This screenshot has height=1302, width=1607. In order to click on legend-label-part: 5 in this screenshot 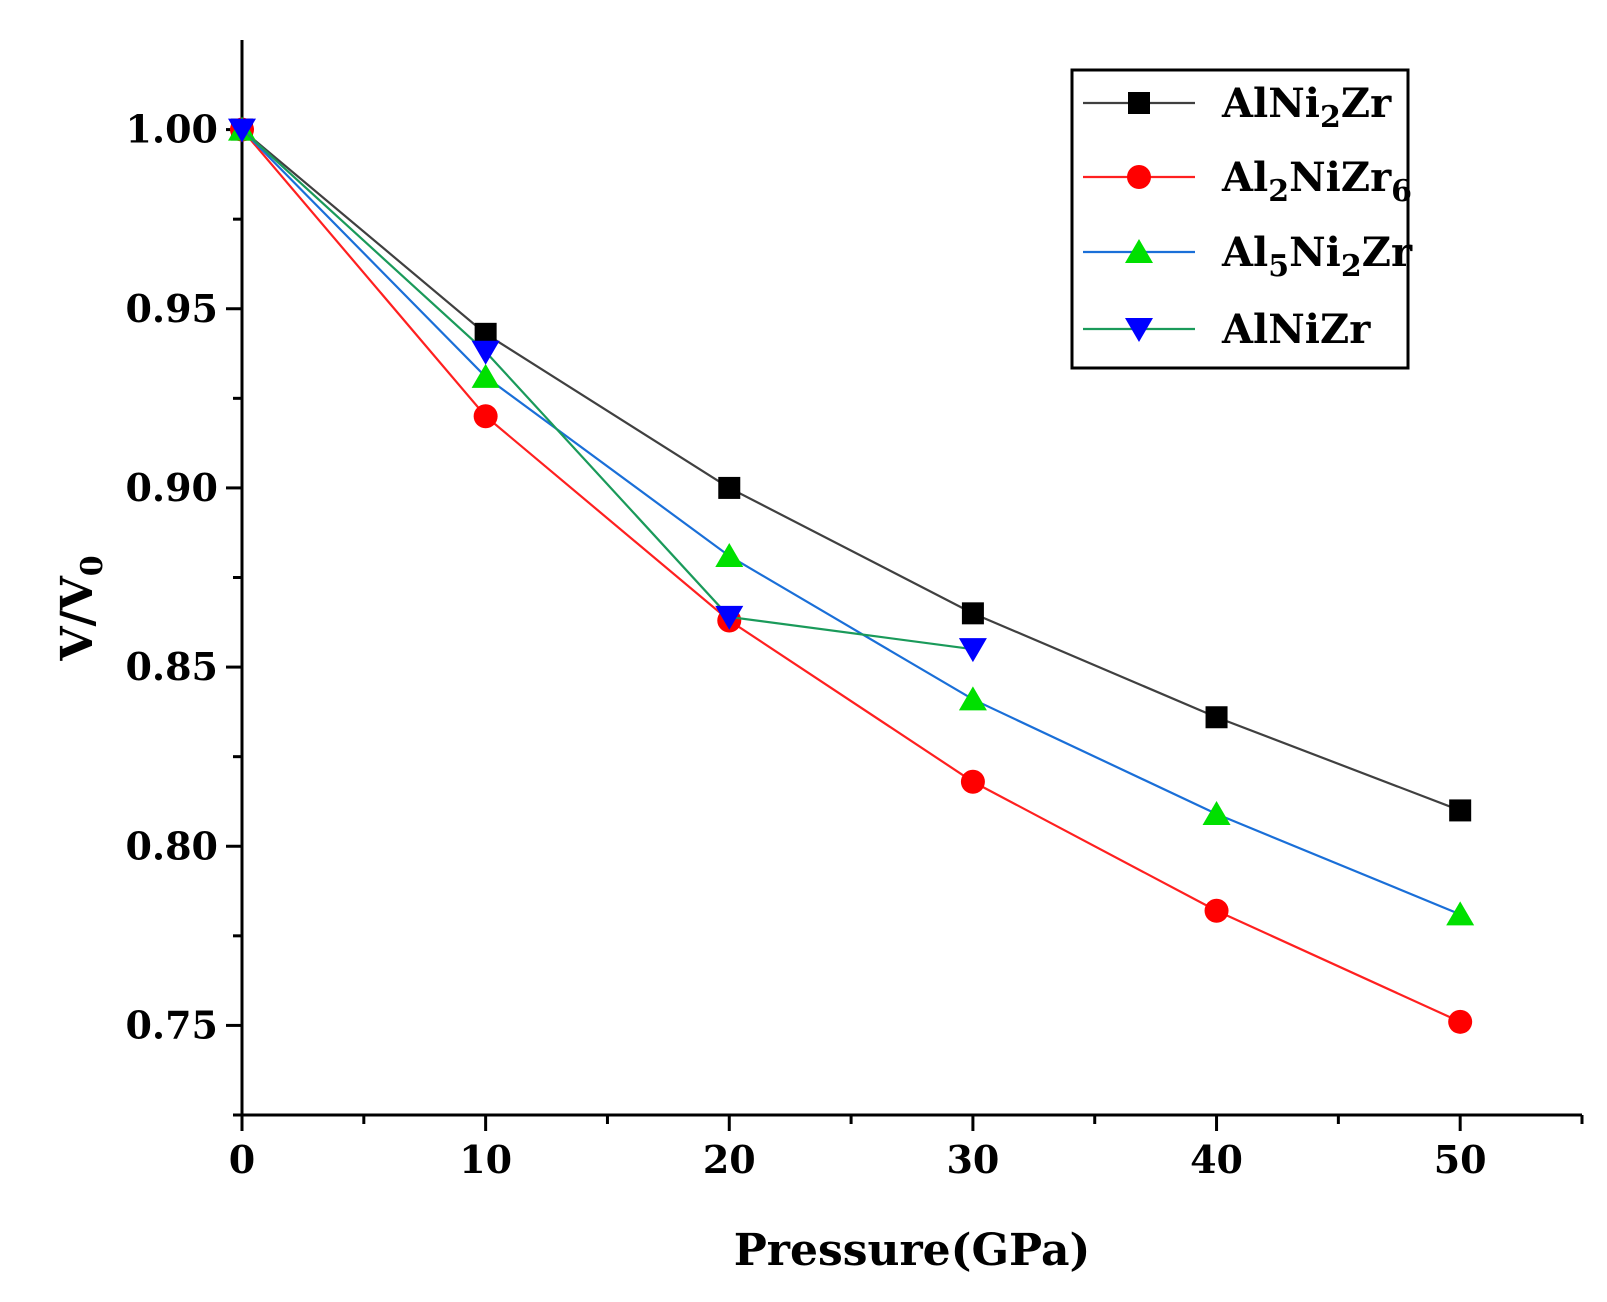, I will do `click(1278, 266)`.